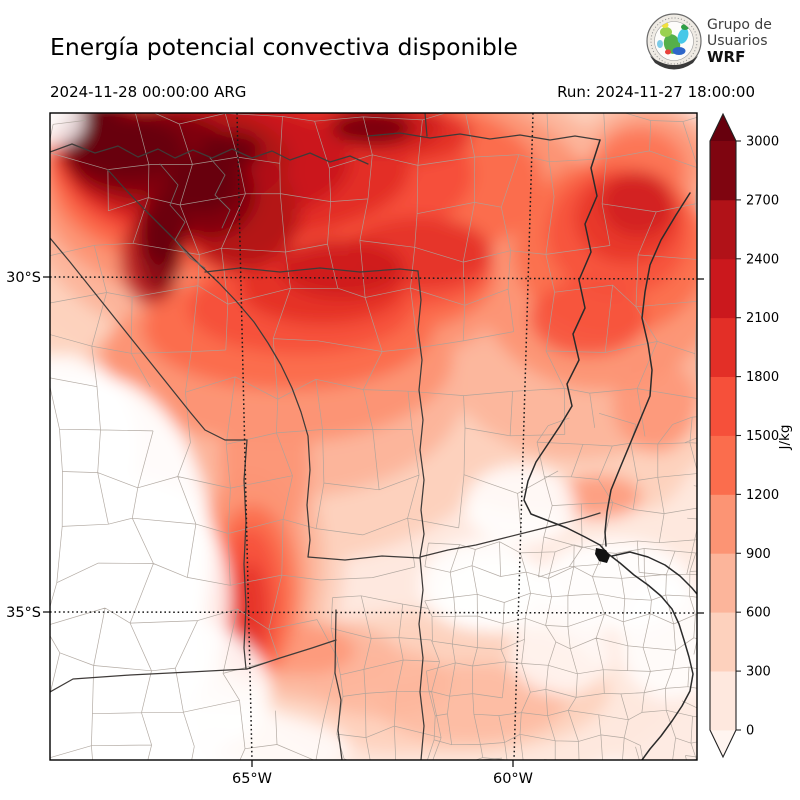  What do you see at coordinates (739, 25) in the screenshot?
I see `logo-text-line1: Grupo de` at bounding box center [739, 25].